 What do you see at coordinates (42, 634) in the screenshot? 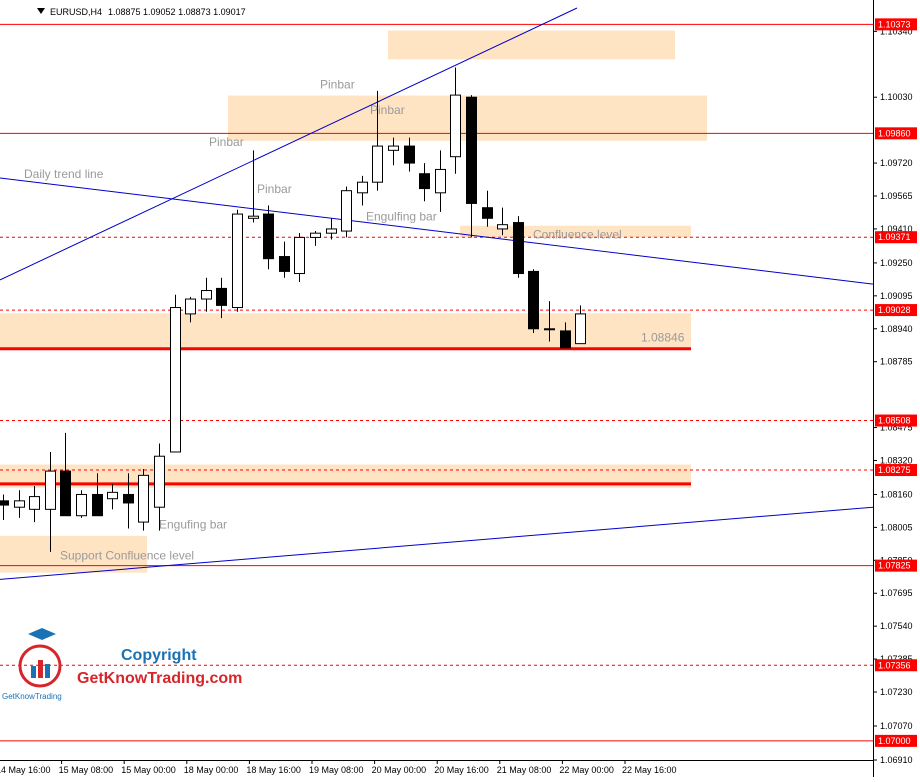
I see `graduation-cap-icon` at bounding box center [42, 634].